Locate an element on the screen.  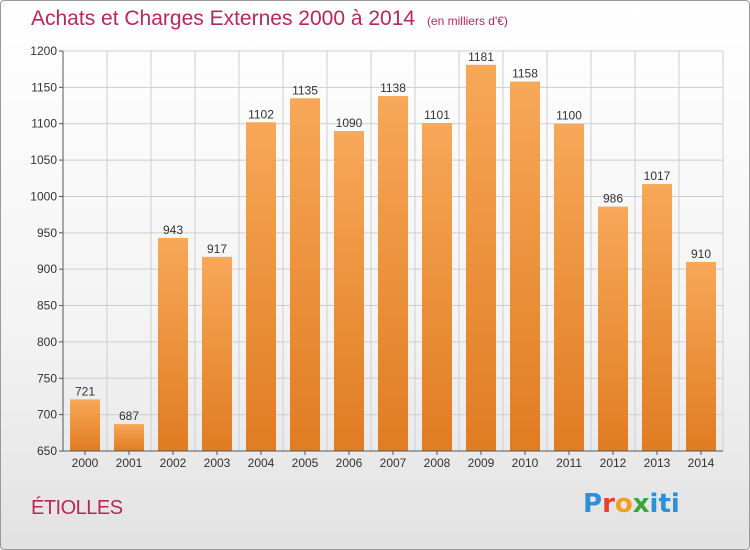
x-tick-label-2007: 2007 is located at coordinates (393, 463).